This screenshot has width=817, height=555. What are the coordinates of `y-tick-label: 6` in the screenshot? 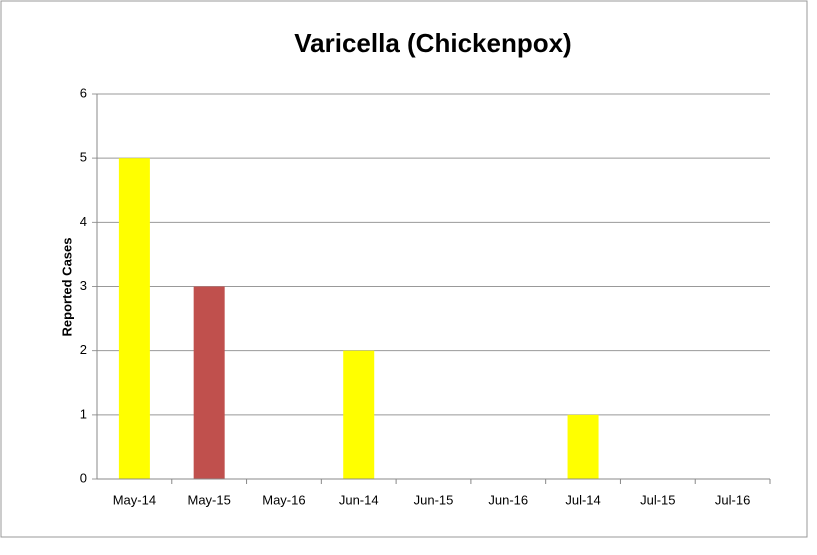 It's located at (83, 92).